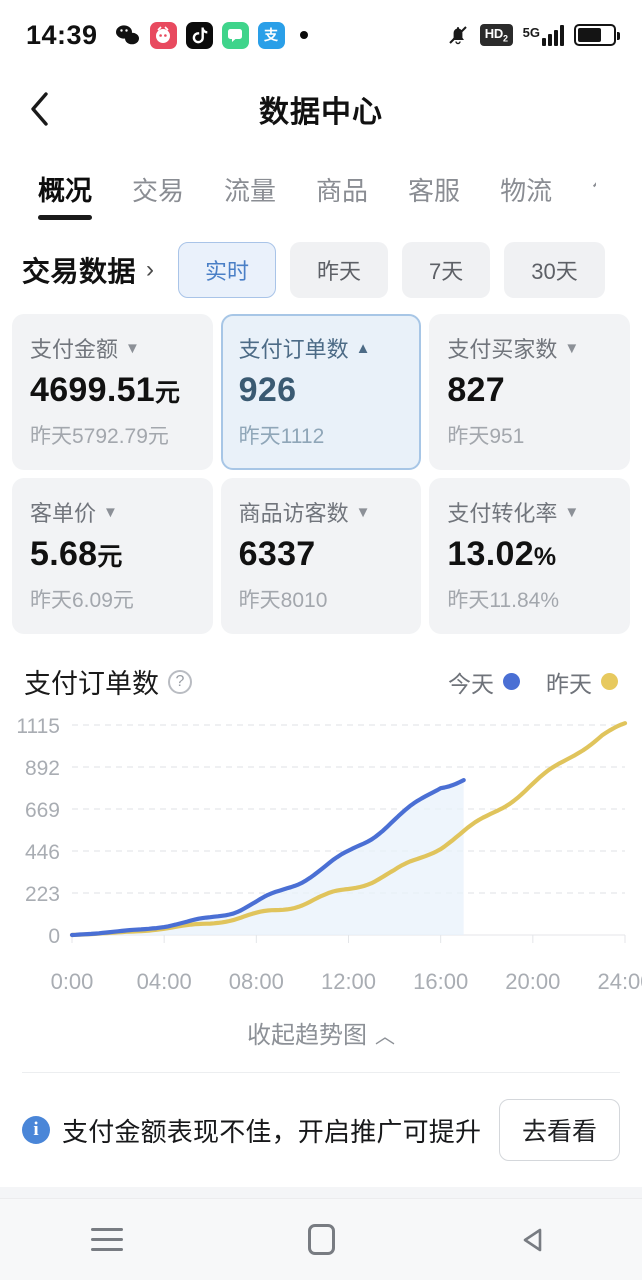 This screenshot has height=1280, width=642. Describe the element at coordinates (502, 349) in the screenshot. I see `metric-label-text: 支付买家数` at that location.